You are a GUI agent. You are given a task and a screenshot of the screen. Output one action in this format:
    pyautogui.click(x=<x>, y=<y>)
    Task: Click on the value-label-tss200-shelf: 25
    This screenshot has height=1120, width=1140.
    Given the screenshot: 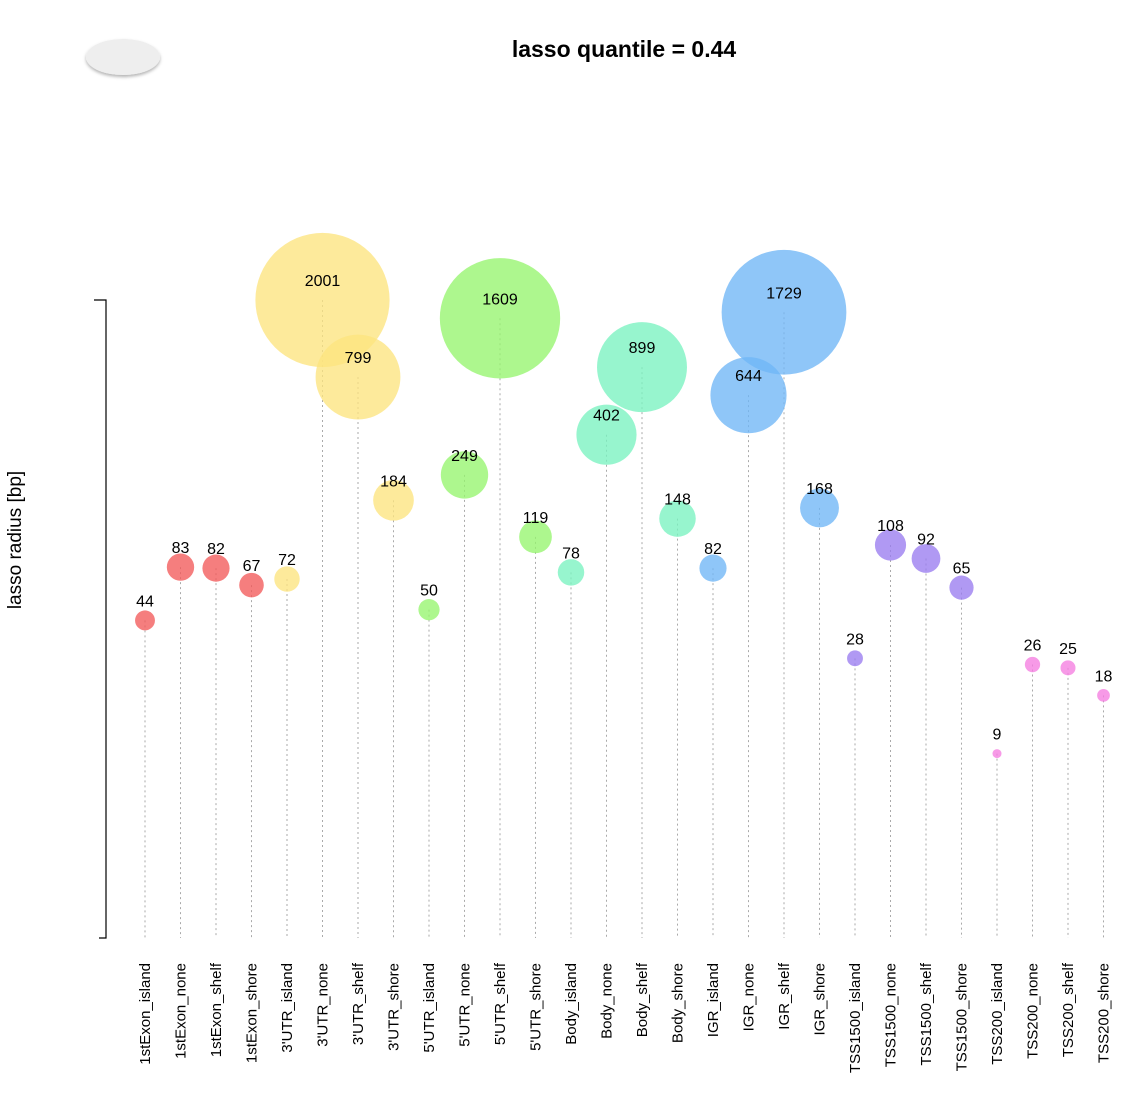 What is the action you would take?
    pyautogui.click(x=1068, y=649)
    